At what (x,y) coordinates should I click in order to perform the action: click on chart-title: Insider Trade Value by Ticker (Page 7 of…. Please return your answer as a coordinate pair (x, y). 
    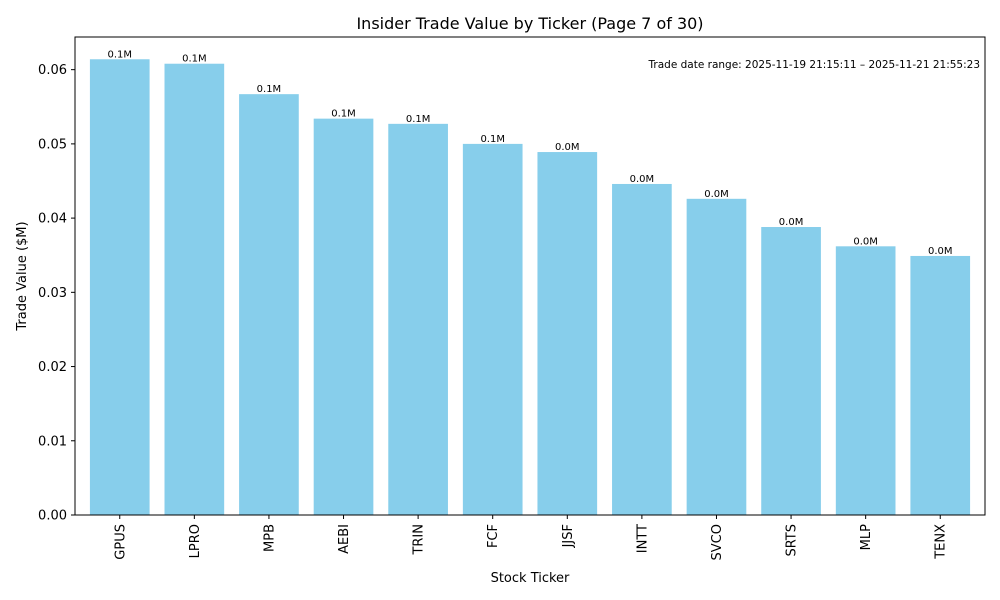
    Looking at the image, I should click on (529, 23).